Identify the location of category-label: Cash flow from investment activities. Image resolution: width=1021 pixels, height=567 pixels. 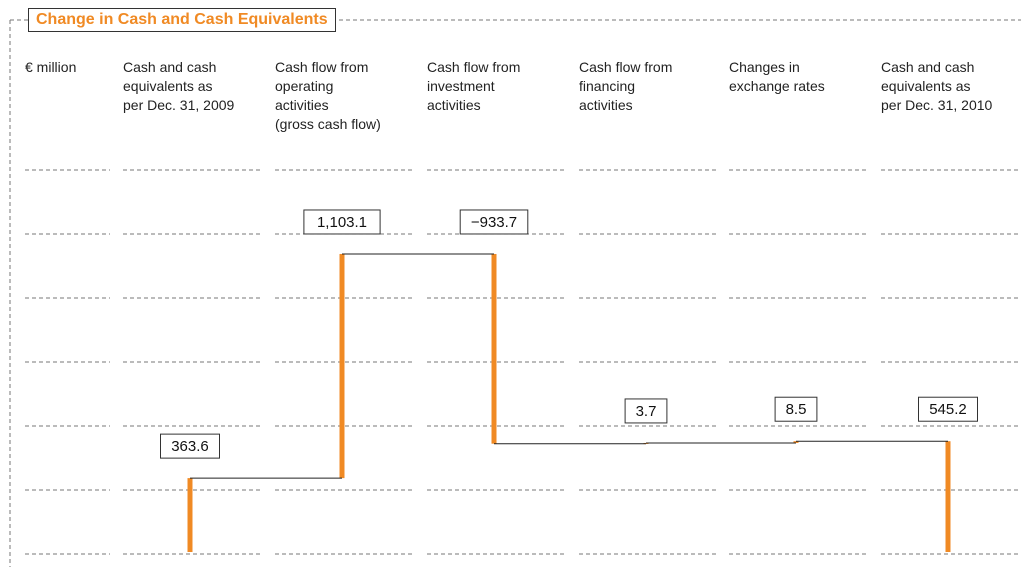
(474, 86).